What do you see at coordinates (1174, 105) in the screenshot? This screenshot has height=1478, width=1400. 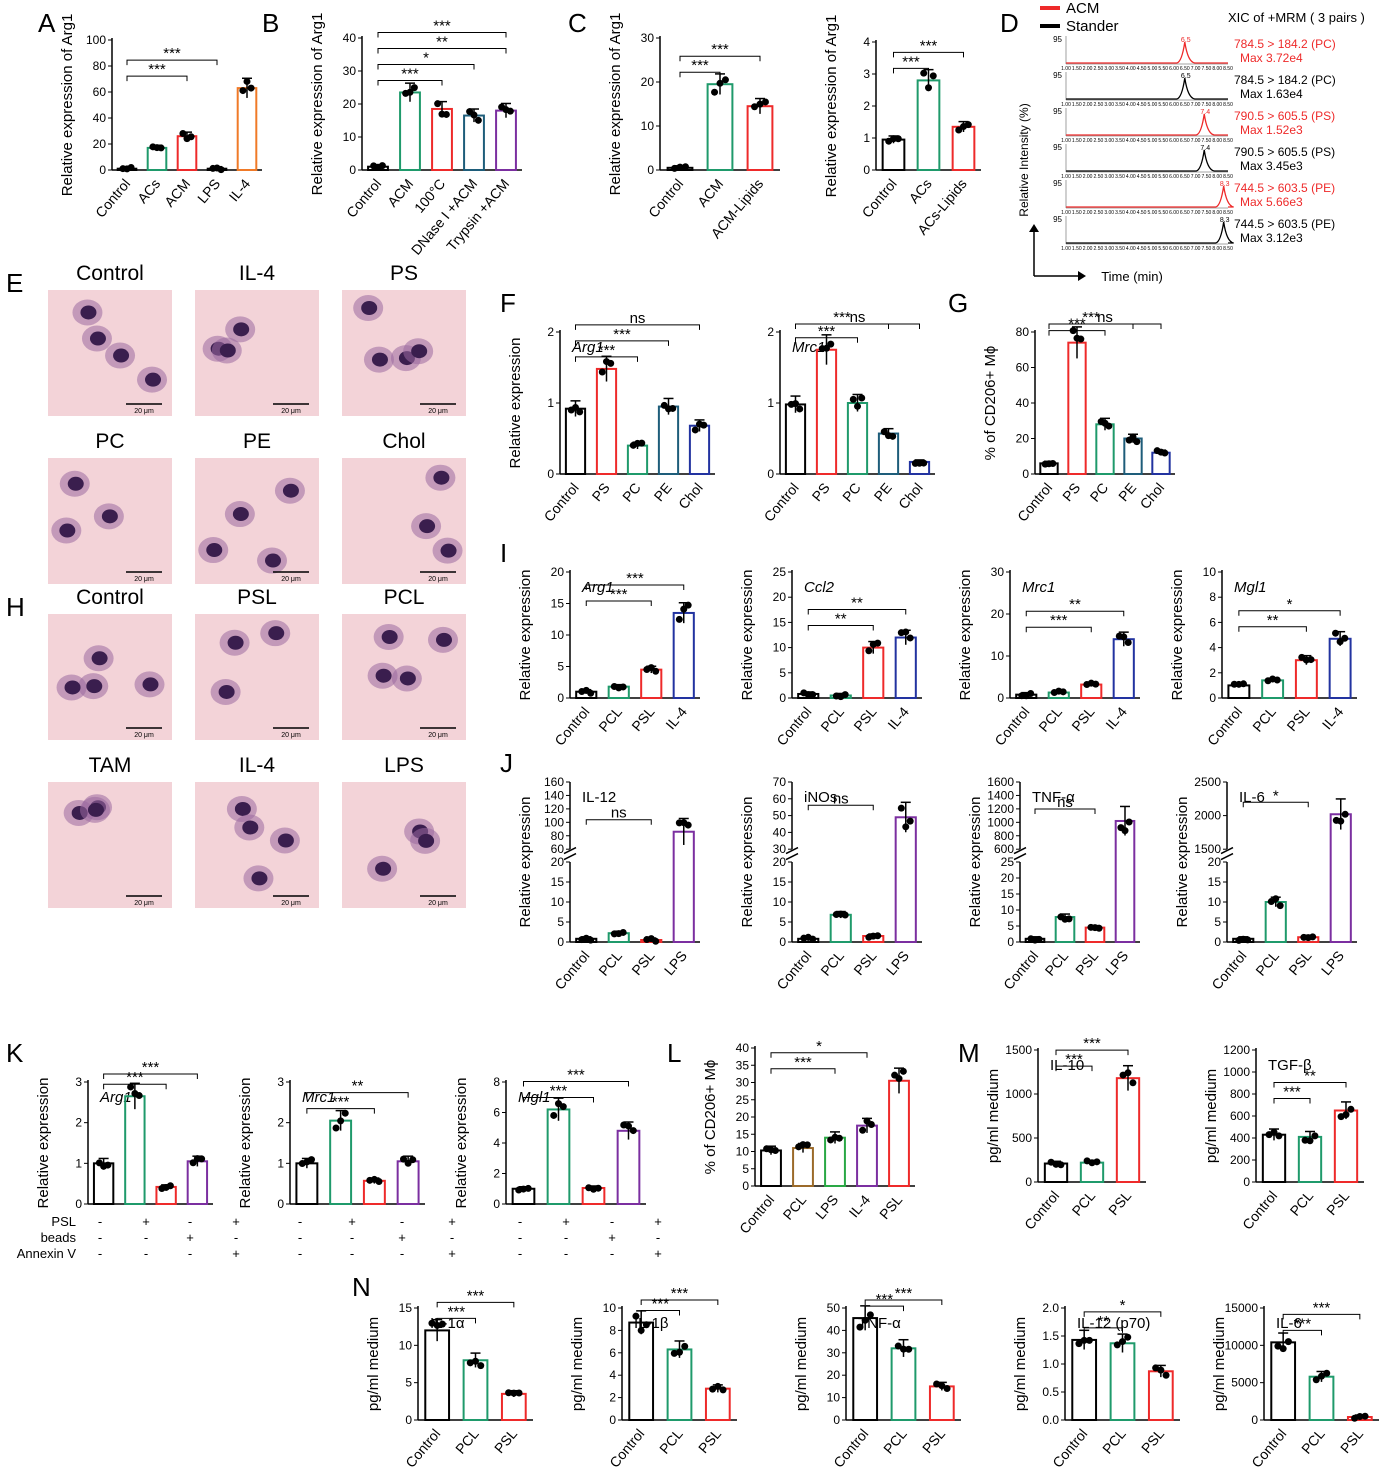 I see `x-tick-label: 6.00` at bounding box center [1174, 105].